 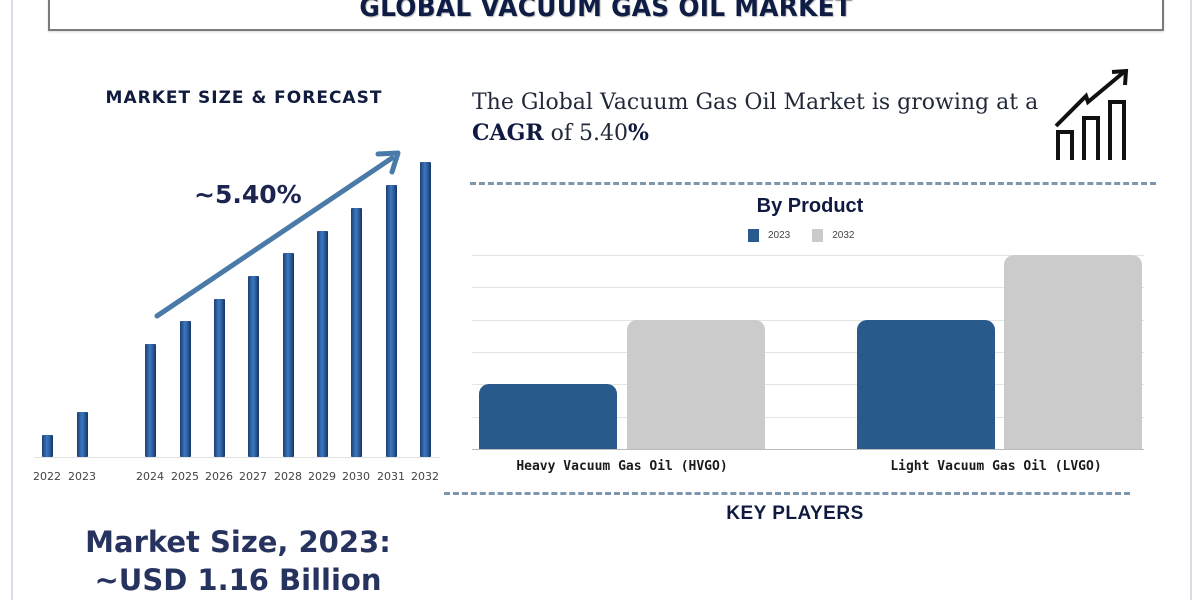 I want to click on year-label-2024: 2024, so click(x=150, y=476).